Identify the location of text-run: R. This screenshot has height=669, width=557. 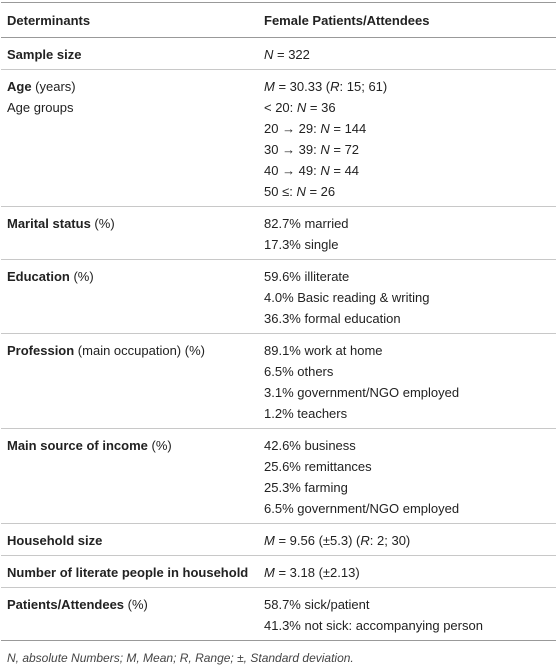
(365, 540).